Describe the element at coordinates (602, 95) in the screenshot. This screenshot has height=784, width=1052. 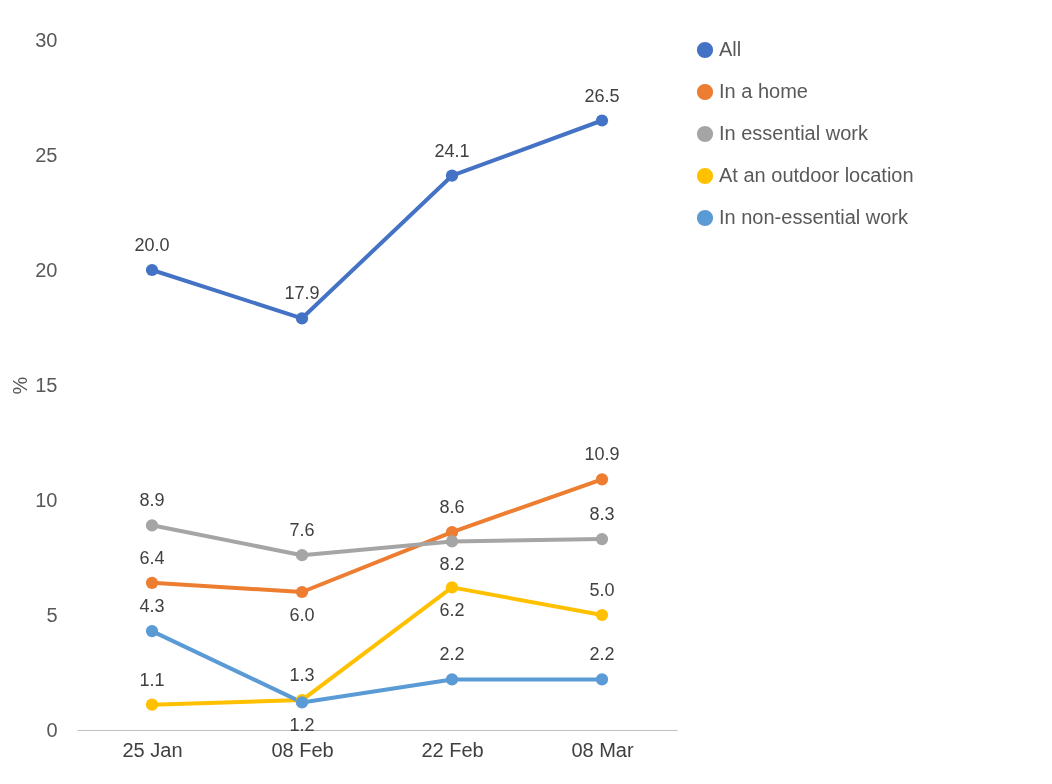
I see `data-label: 26.5` at that location.